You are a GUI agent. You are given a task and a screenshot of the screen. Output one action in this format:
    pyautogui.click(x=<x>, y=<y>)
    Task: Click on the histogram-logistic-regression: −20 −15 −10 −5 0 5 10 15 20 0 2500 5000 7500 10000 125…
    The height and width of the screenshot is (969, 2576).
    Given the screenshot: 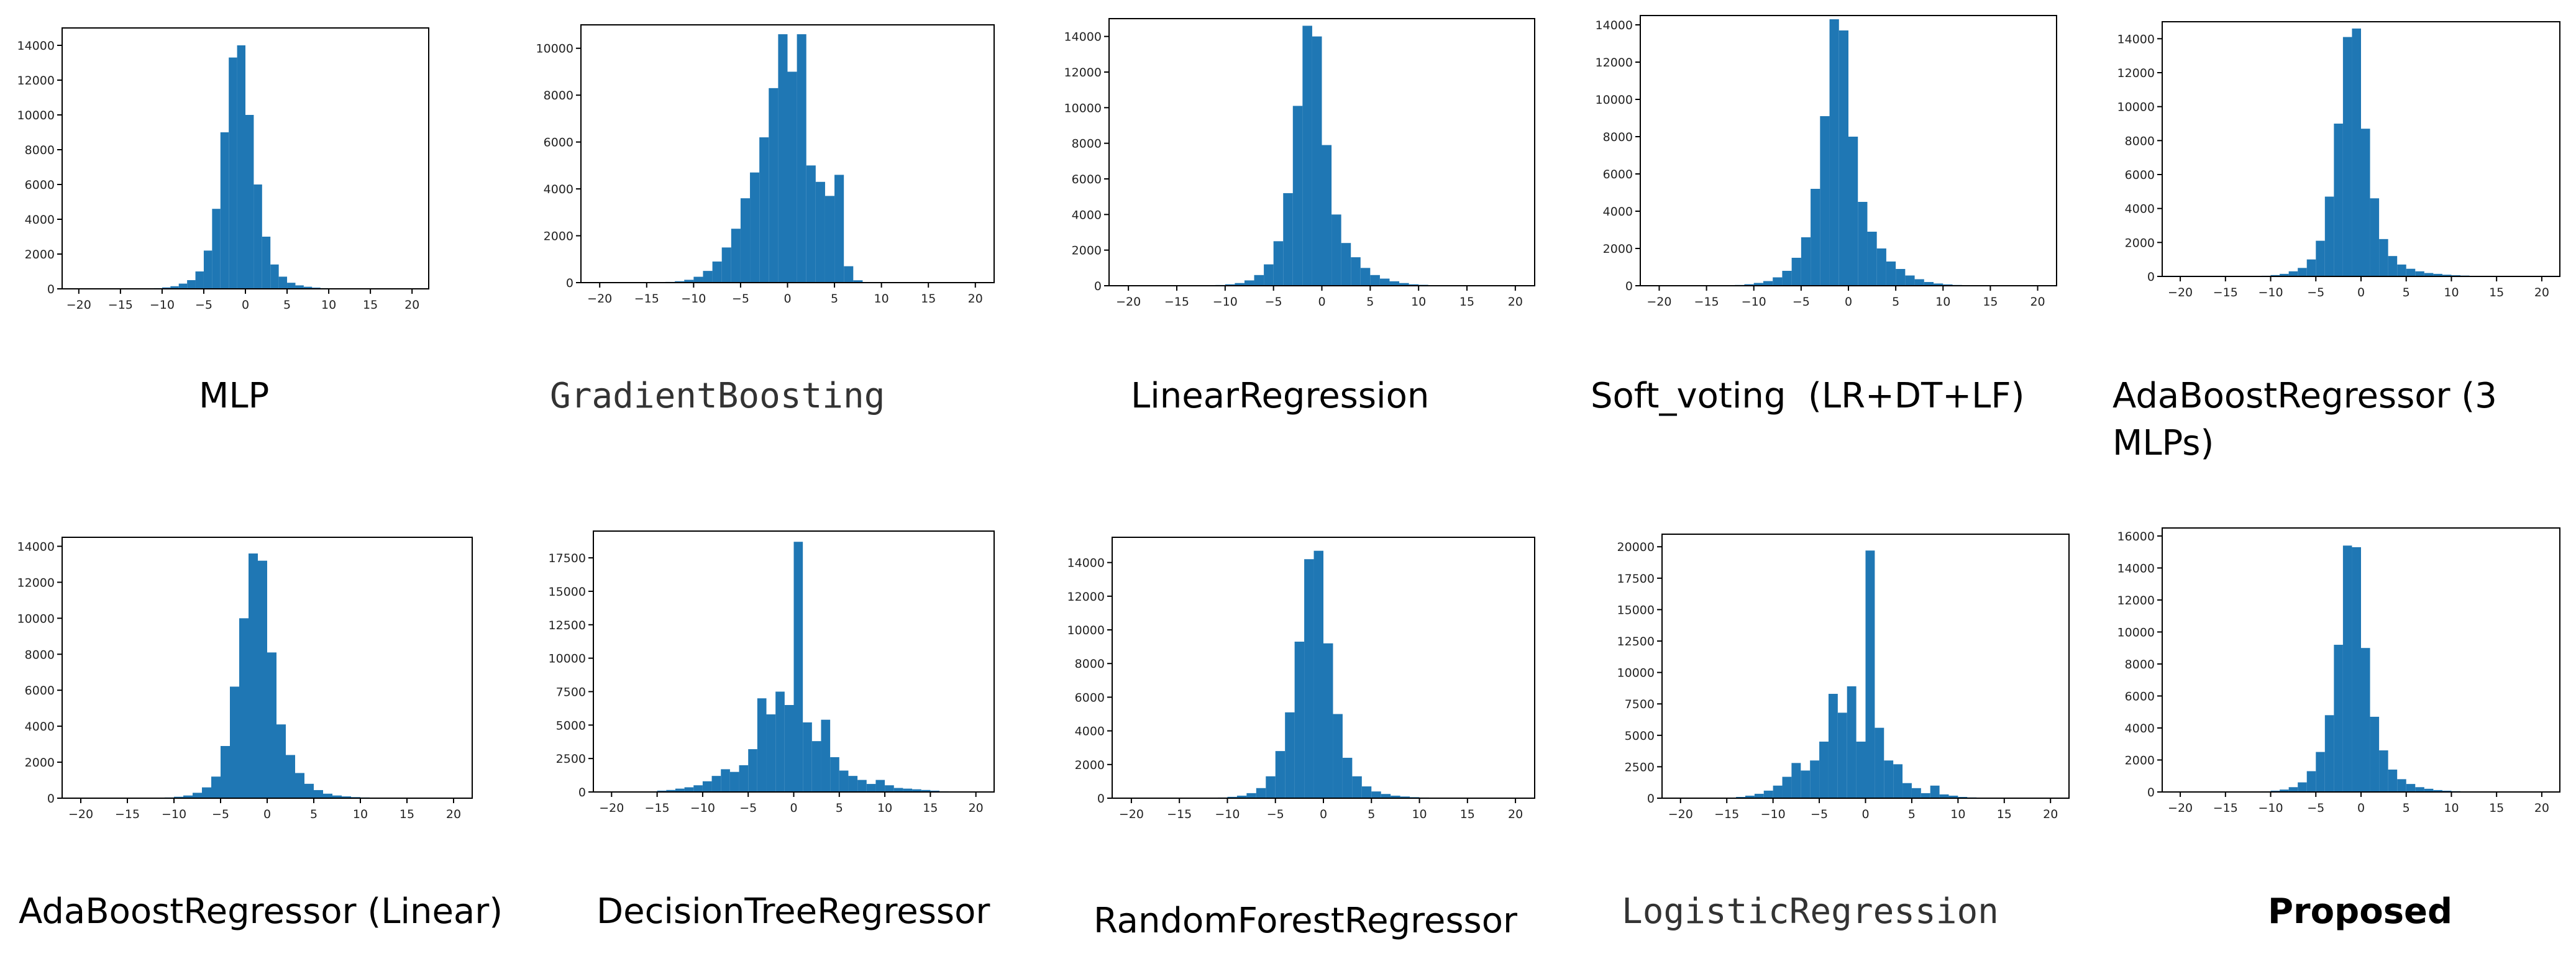 What is the action you would take?
    pyautogui.click(x=1843, y=678)
    